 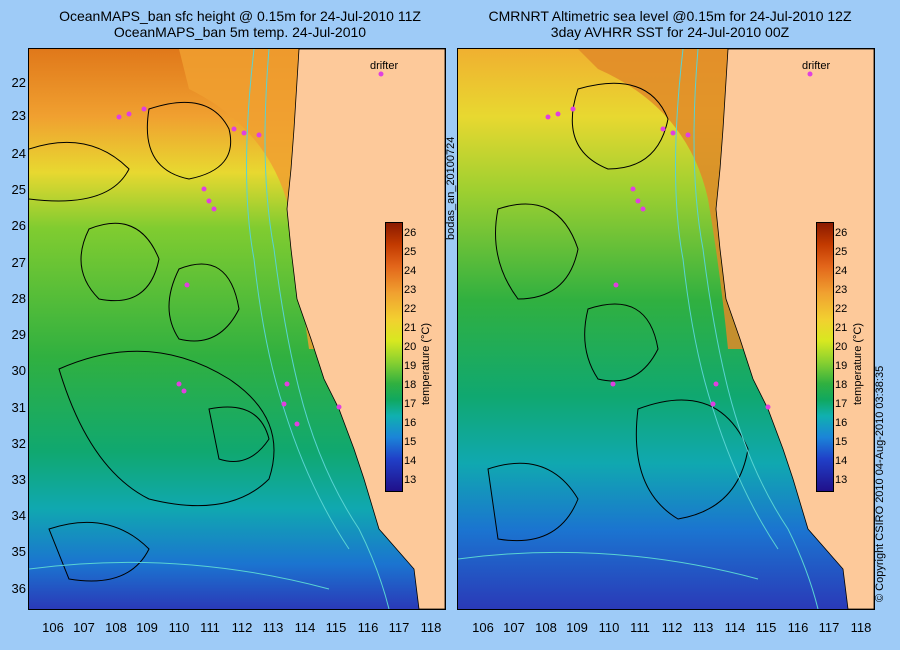 I want to click on right-title-line2: 3day AVHRR SST for 24-Jul-2010 00Z, so click(x=670, y=32).